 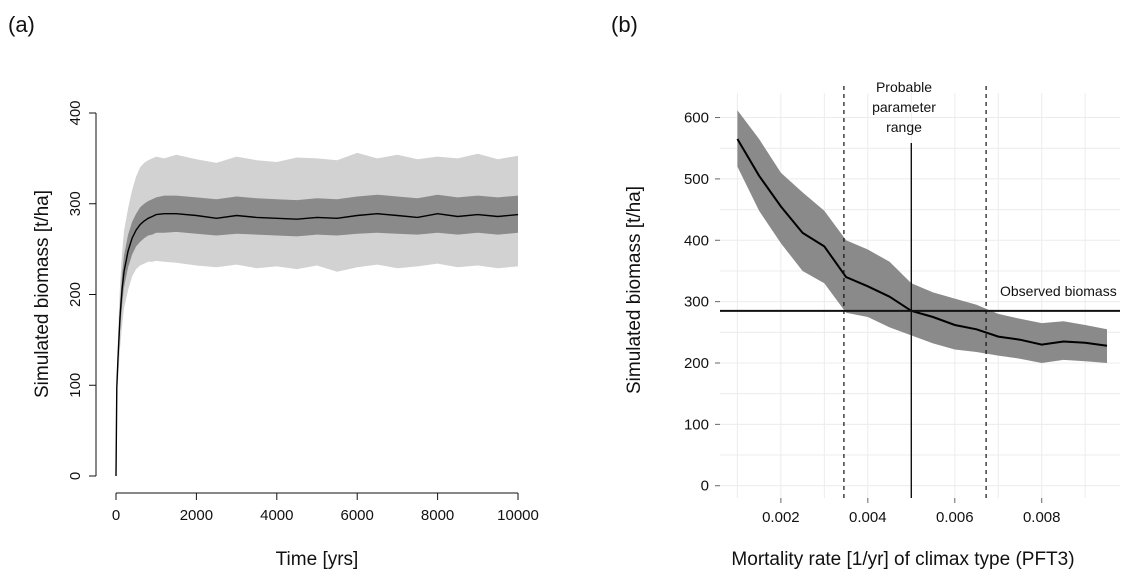 I want to click on panel-b-x-ticks: 0.002 0.004 0.006 0.008, so click(x=911, y=512).